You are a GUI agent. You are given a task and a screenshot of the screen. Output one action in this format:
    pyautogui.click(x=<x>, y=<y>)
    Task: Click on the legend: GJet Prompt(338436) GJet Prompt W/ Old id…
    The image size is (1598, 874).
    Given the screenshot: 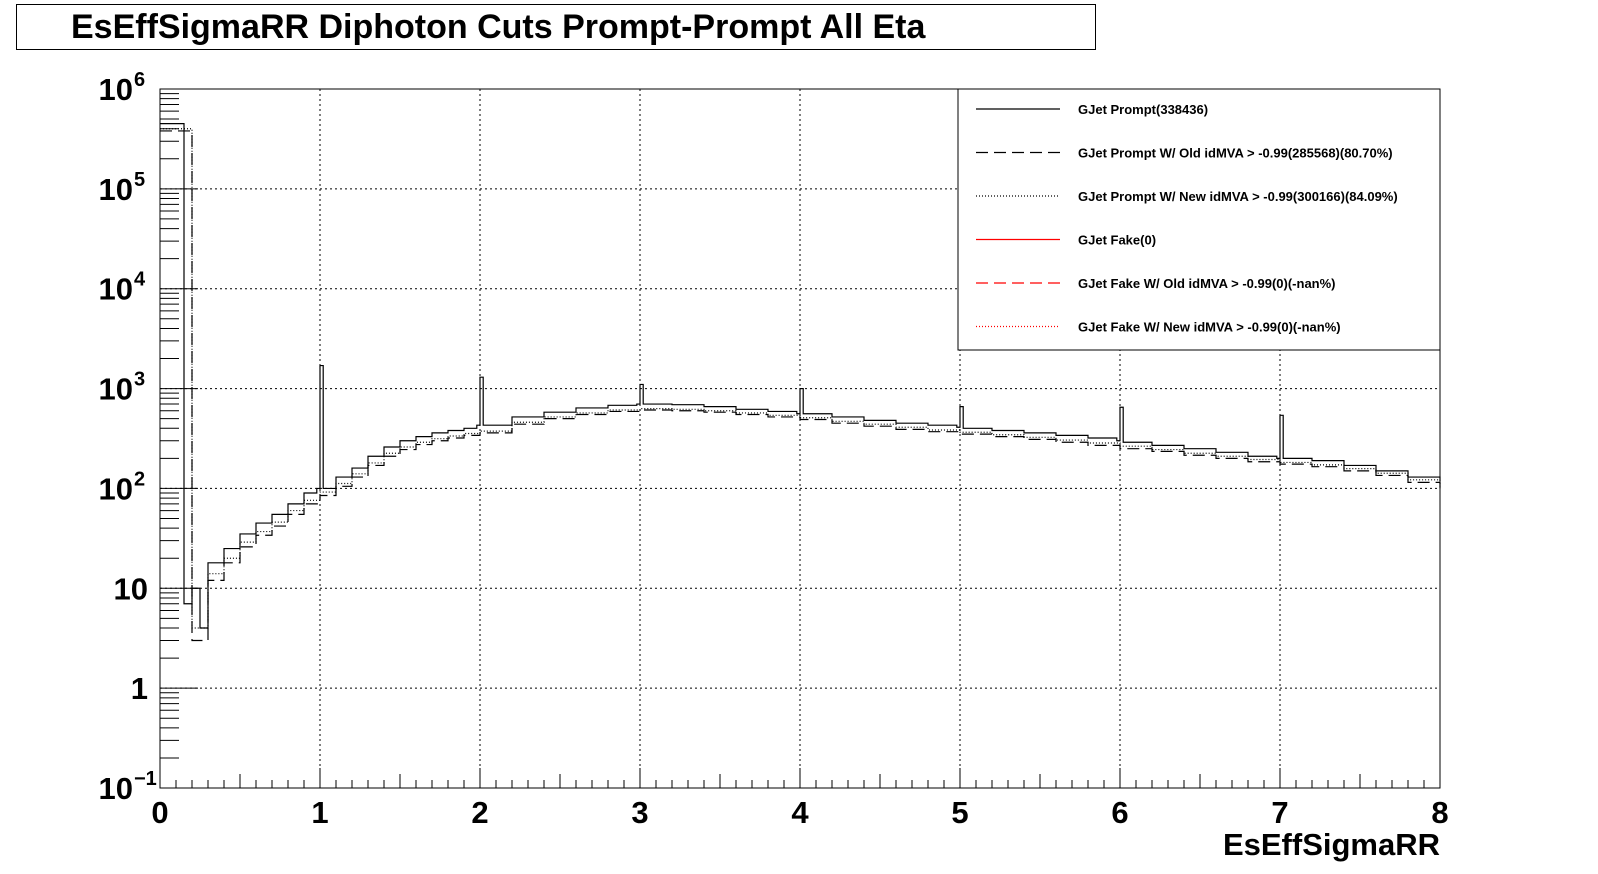 What is the action you would take?
    pyautogui.click(x=1199, y=219)
    